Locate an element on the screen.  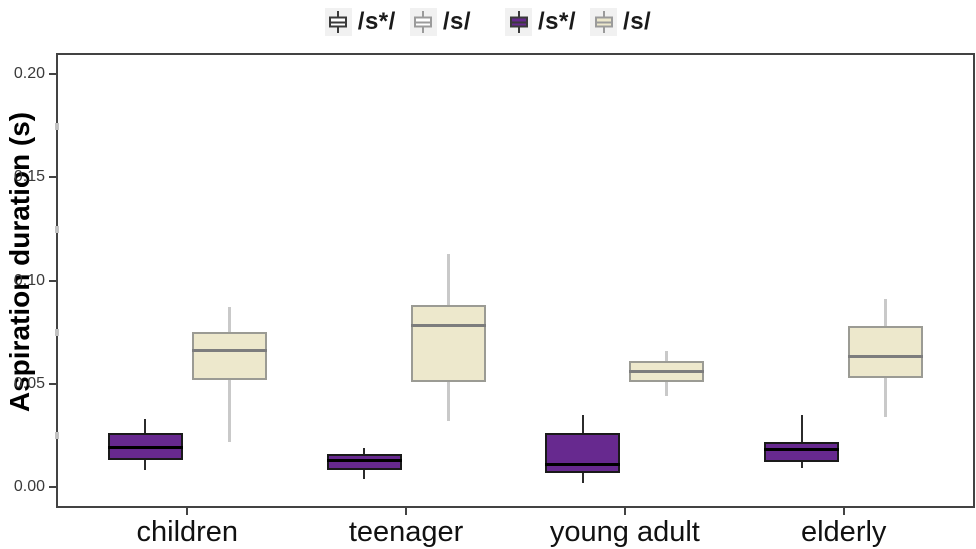
y-tick-label: 0.05 is located at coordinates (29, 383).